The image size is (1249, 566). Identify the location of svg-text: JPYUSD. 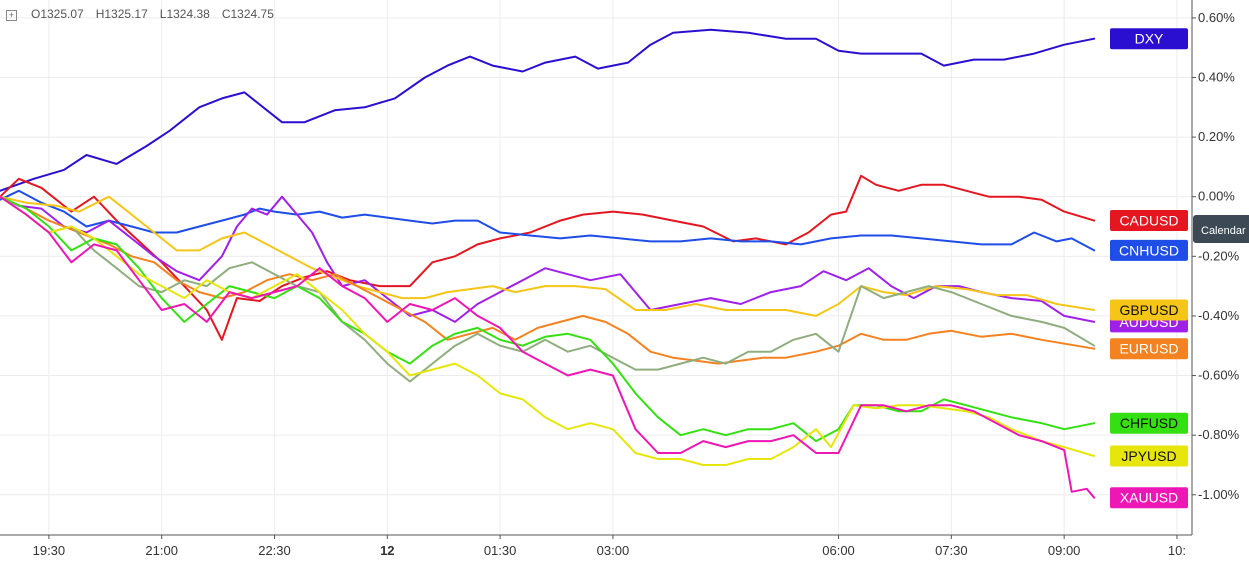
(1148, 456).